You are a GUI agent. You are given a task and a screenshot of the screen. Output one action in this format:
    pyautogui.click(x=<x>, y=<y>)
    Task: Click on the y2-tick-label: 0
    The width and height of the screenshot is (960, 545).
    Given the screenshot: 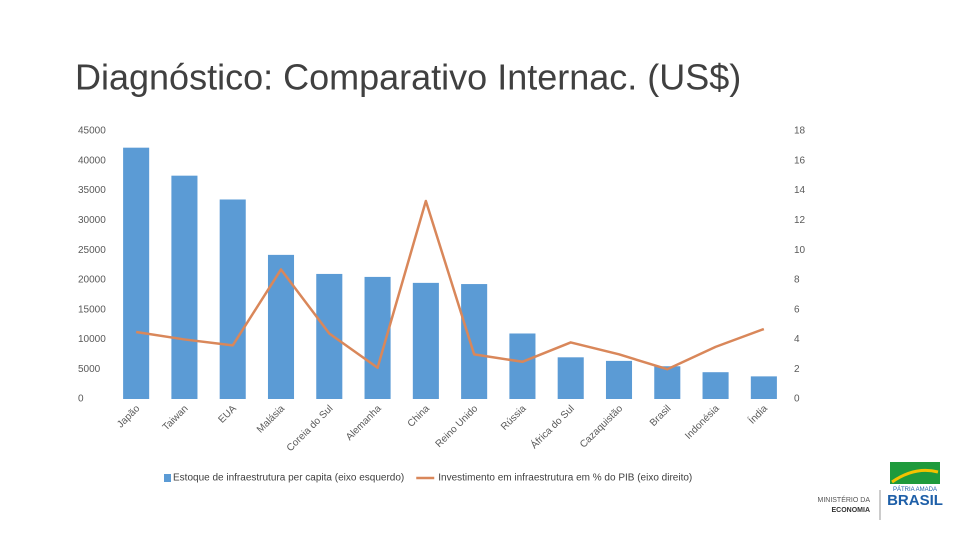 What is the action you would take?
    pyautogui.click(x=797, y=399)
    